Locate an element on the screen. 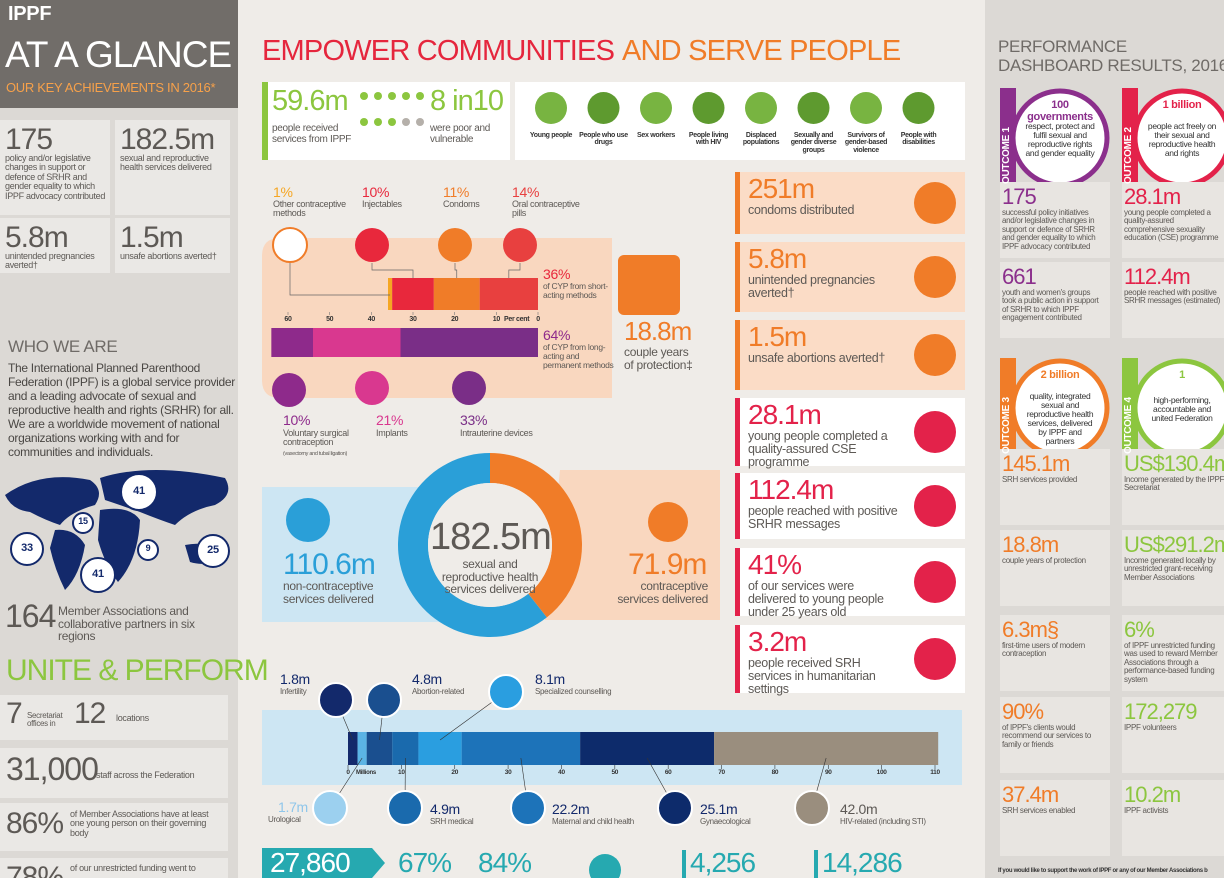 The image size is (1224, 878). outcome-value: 1 is located at coordinates (1182, 375).